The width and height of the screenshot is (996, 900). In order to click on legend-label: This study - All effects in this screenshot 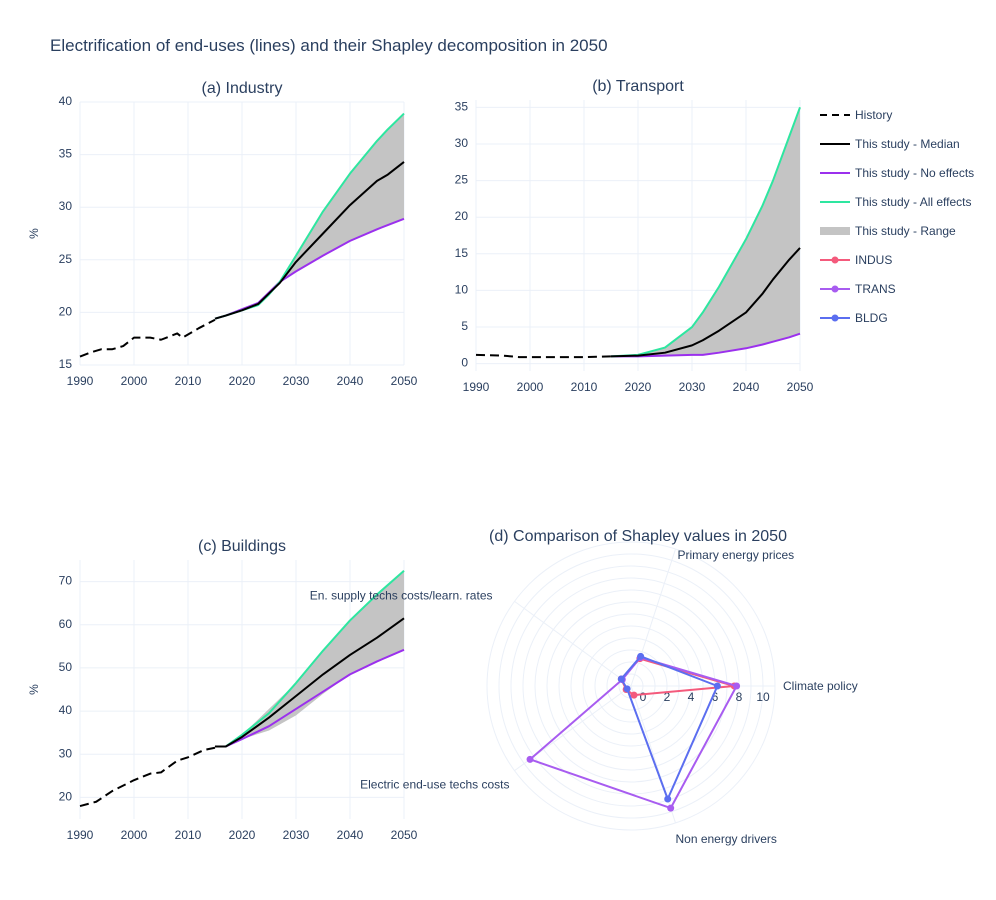, I will do `click(913, 202)`.